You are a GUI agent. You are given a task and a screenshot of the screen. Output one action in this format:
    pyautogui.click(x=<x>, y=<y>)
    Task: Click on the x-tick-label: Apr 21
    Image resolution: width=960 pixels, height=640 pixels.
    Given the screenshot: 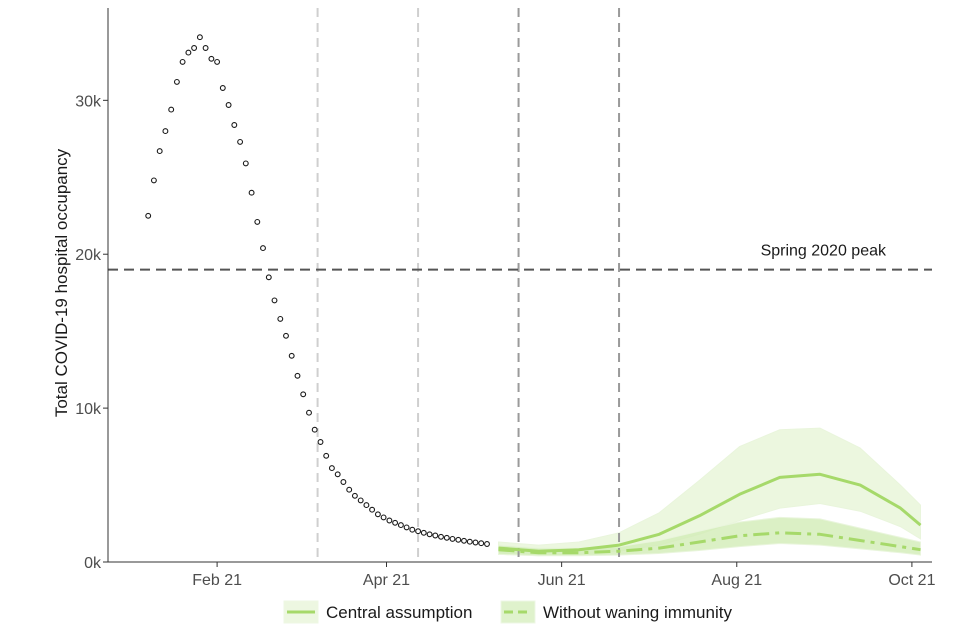 What is the action you would take?
    pyautogui.click(x=386, y=580)
    